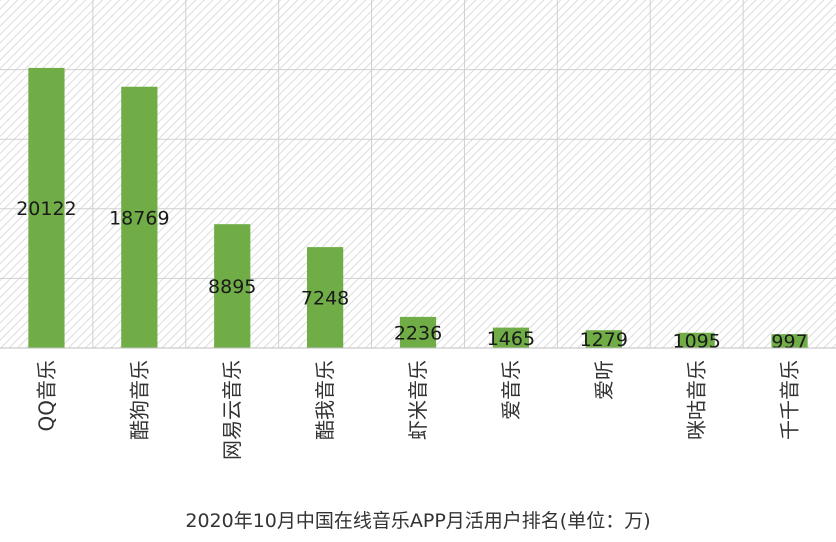 This screenshot has height=542, width=836. Describe the element at coordinates (697, 400) in the screenshot. I see `x-tick-label: 咪咕音乐` at that location.